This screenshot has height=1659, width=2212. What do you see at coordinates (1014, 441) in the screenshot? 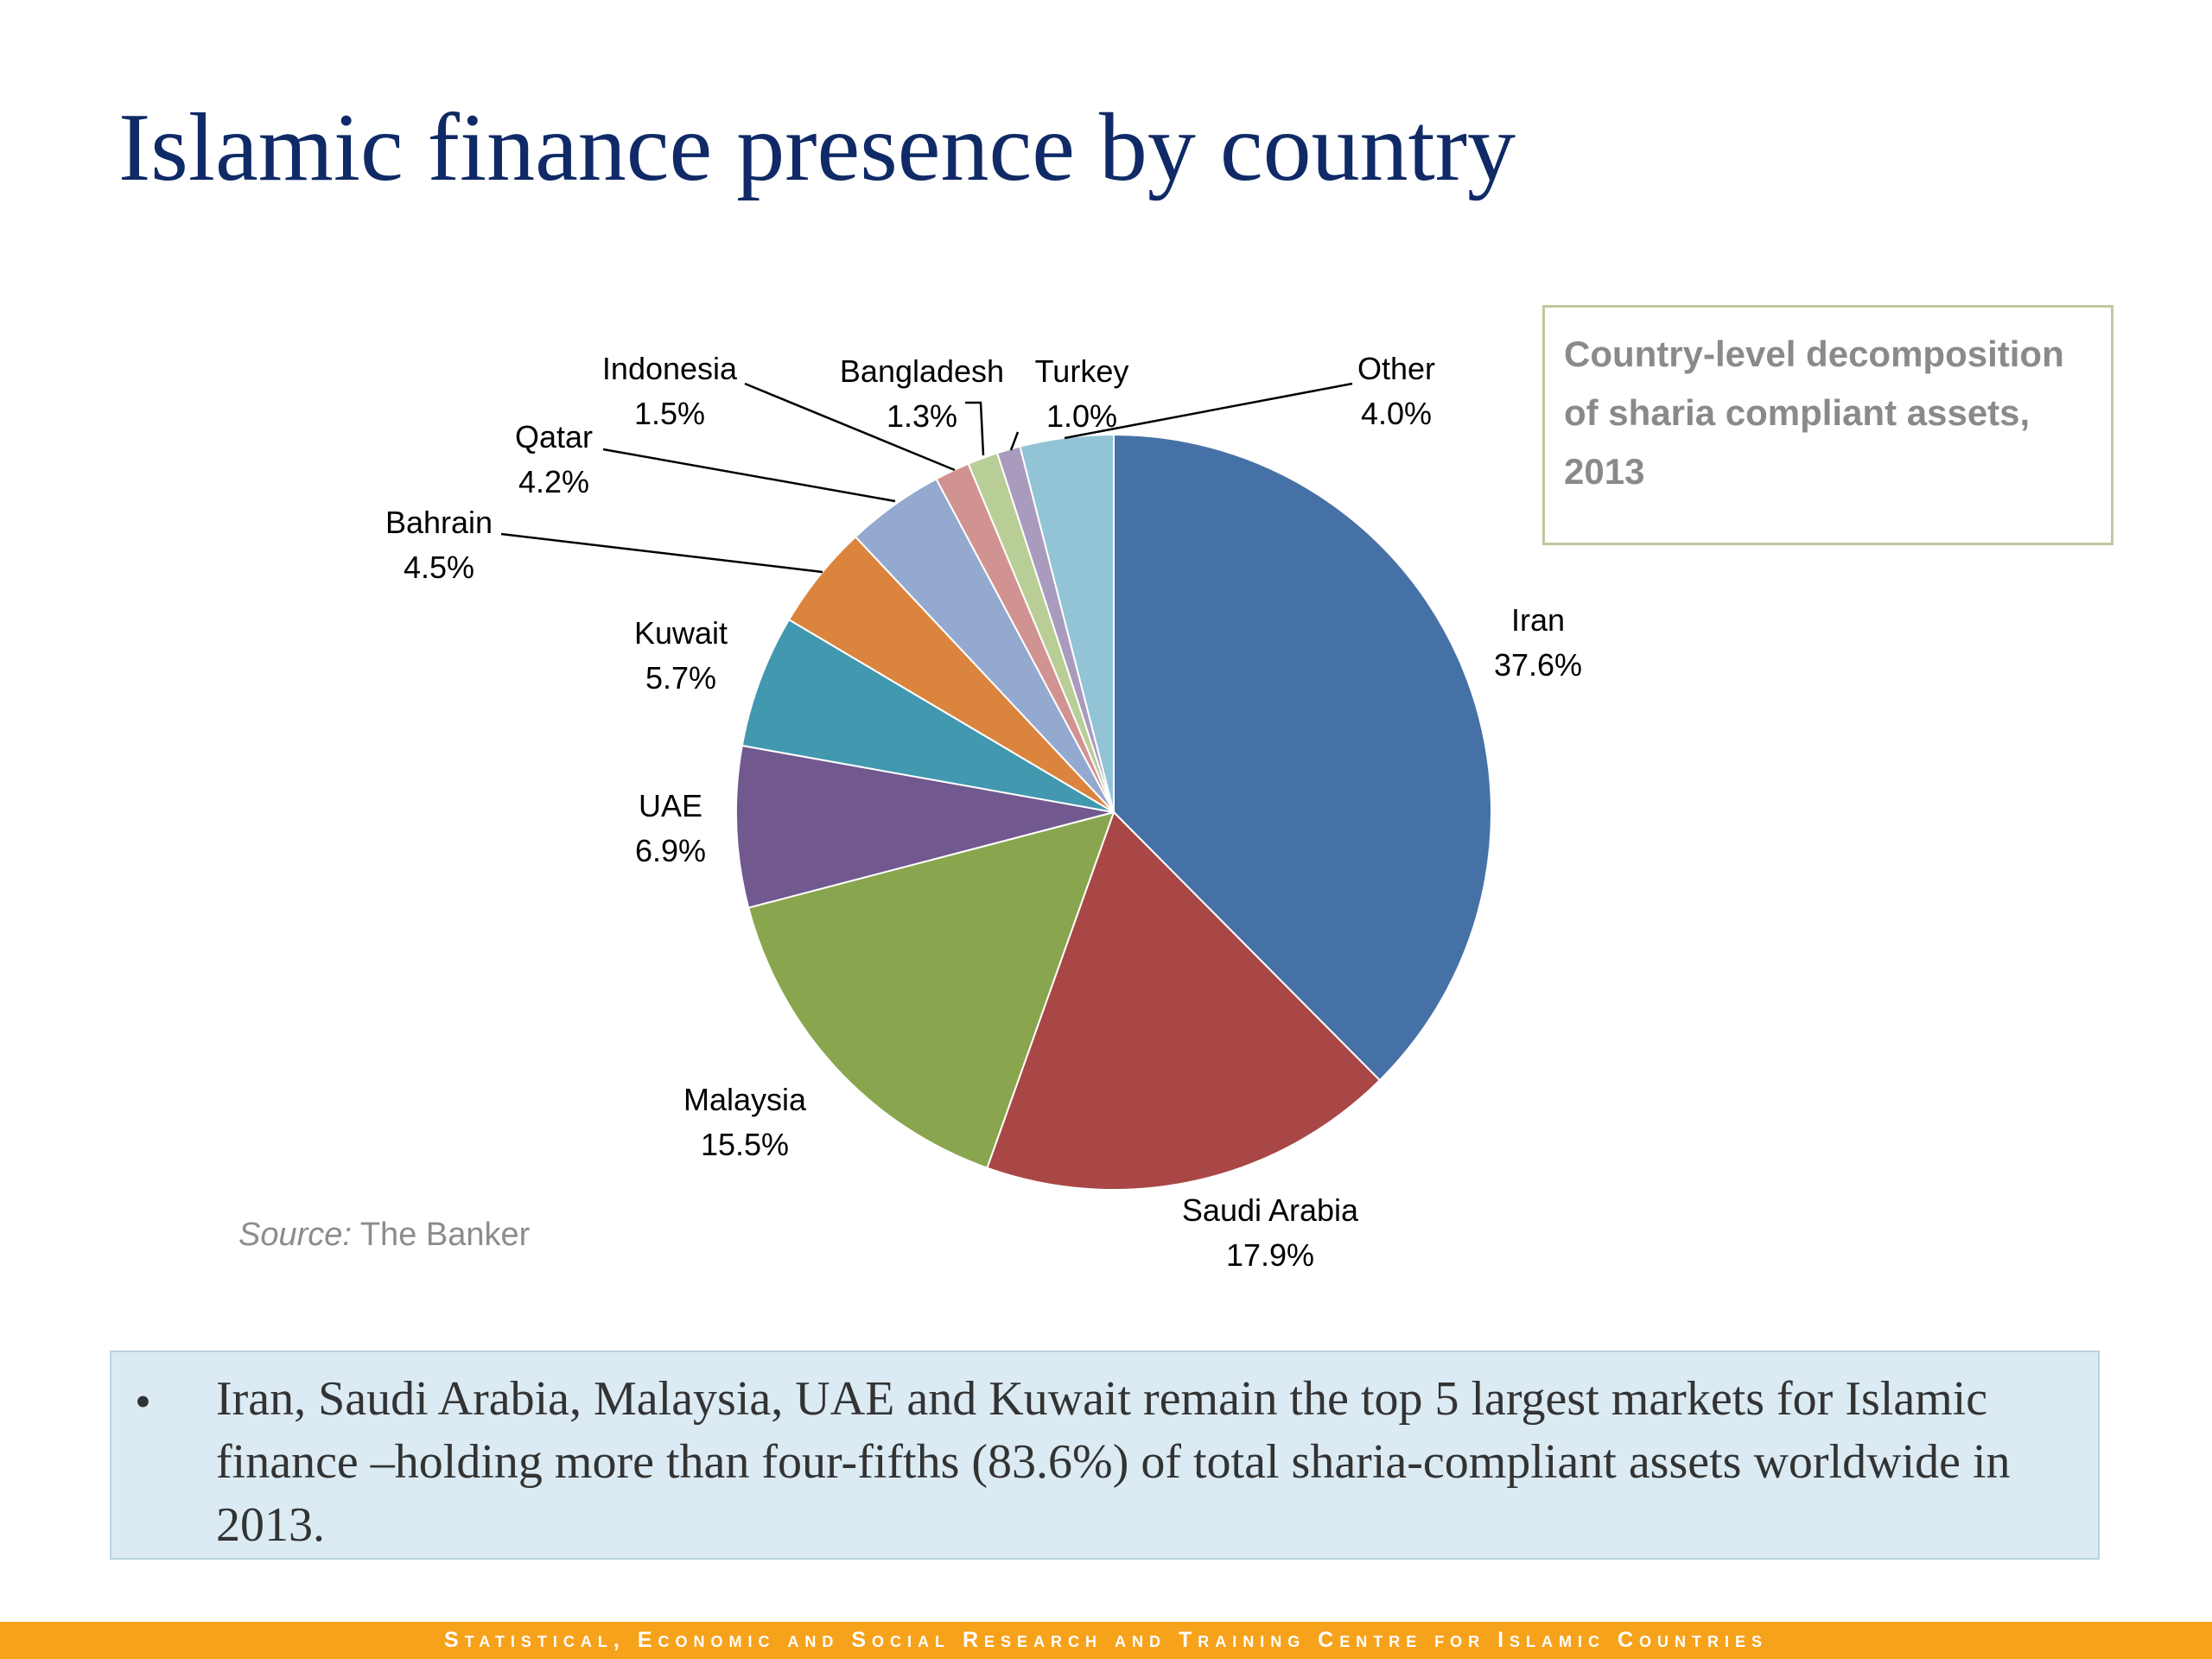
I see `leader-line-turkey` at bounding box center [1014, 441].